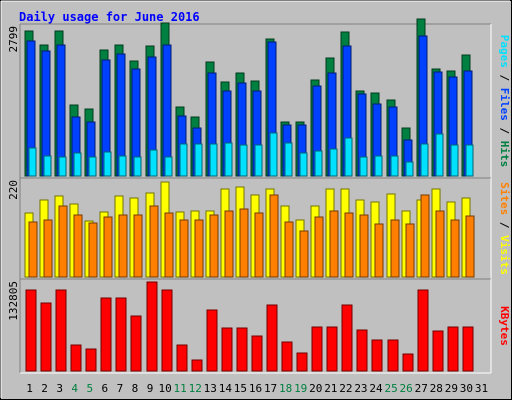 This screenshot has height=400, width=512. I want to click on x-tick-label-31: 31, so click(481, 388).